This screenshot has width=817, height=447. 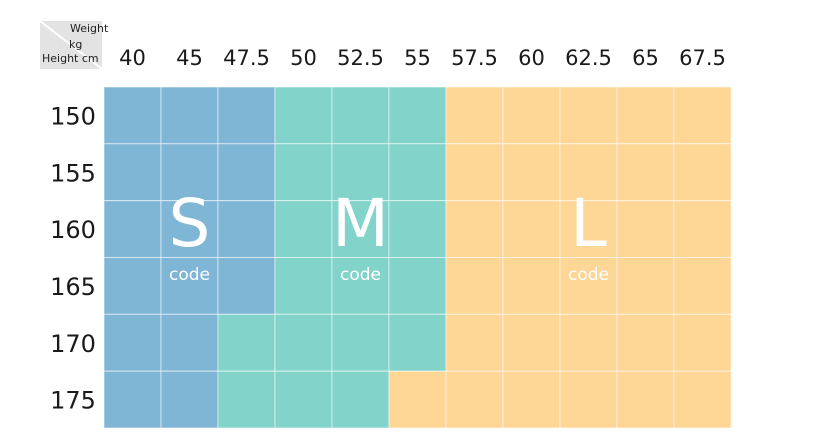 I want to click on cell-150-52.5, so click(x=360, y=115).